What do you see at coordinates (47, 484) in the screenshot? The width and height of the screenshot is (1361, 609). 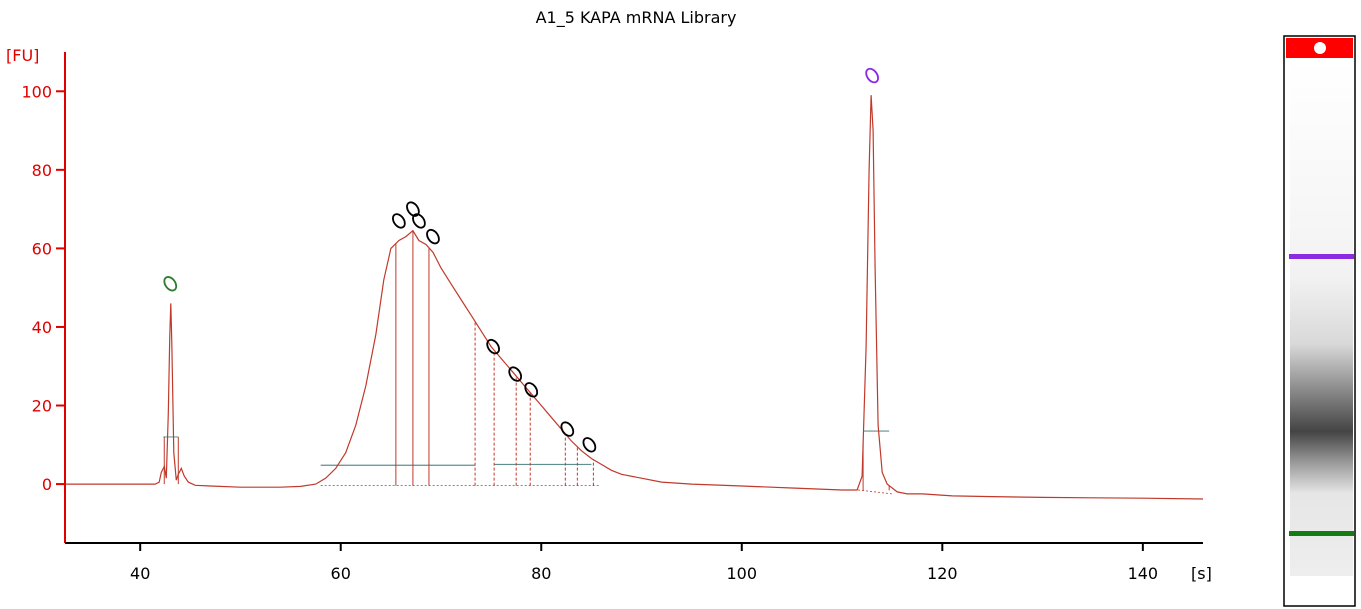 I see `y-tick-label: 0` at bounding box center [47, 484].